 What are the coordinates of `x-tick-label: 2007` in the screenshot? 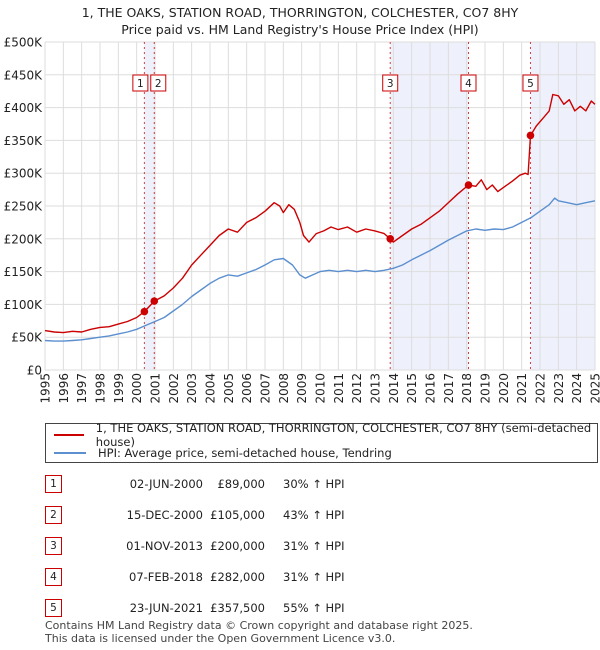 It's located at (266, 388).